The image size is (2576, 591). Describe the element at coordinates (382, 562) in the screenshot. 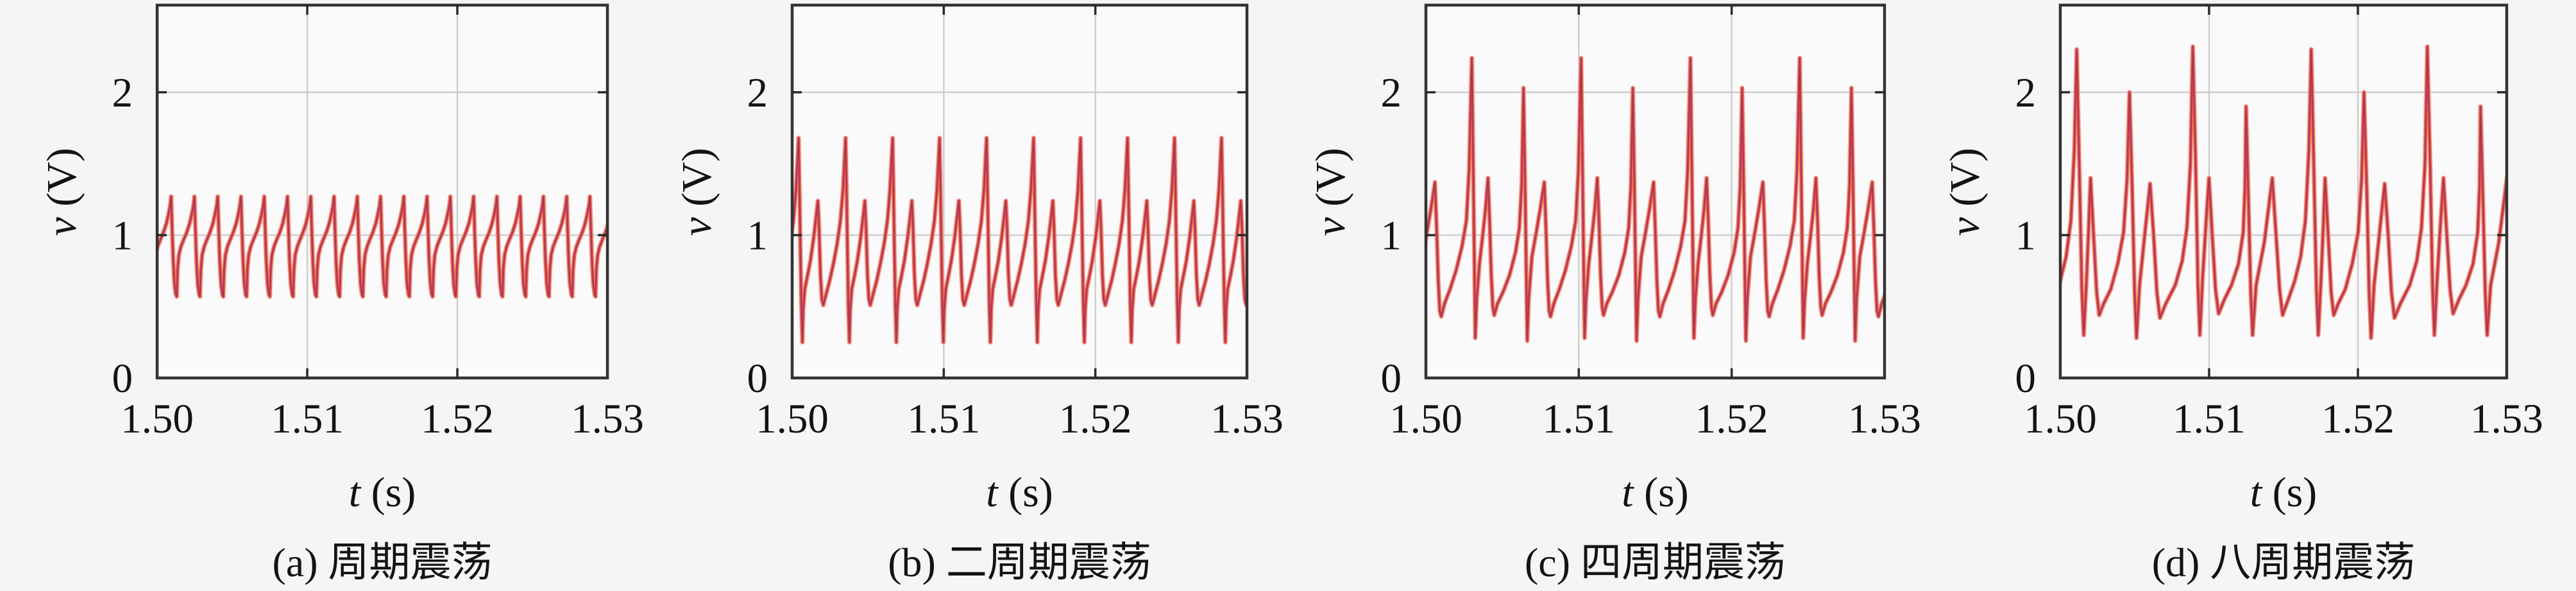

I see `subplot-caption: (a) 周期震荡` at that location.